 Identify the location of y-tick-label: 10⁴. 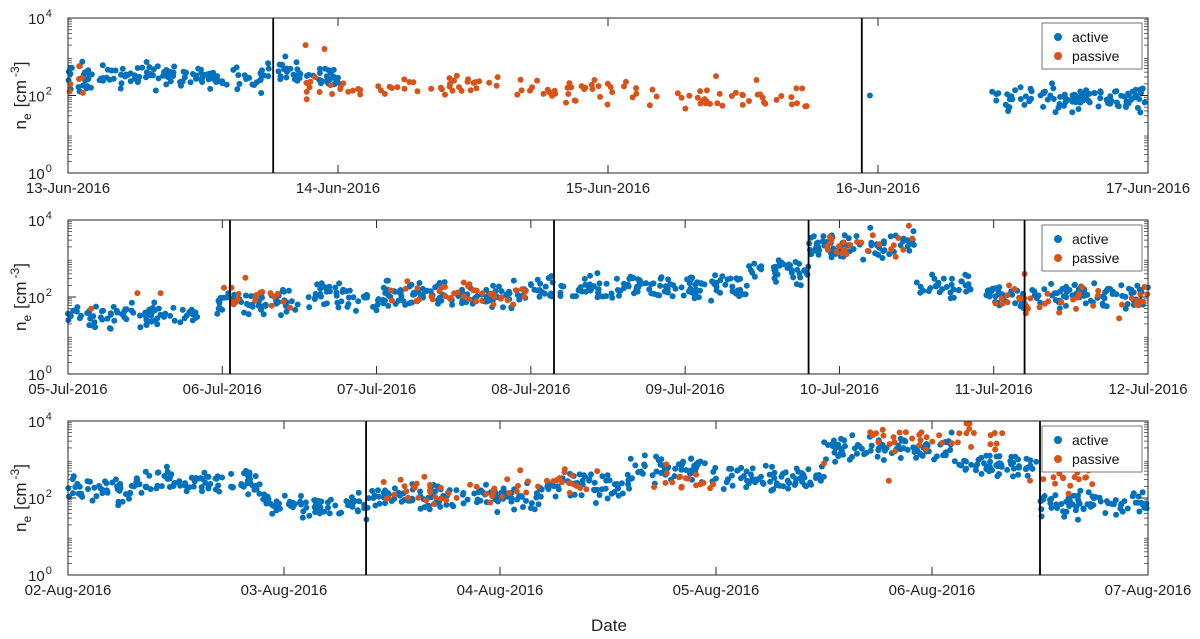
(40, 18).